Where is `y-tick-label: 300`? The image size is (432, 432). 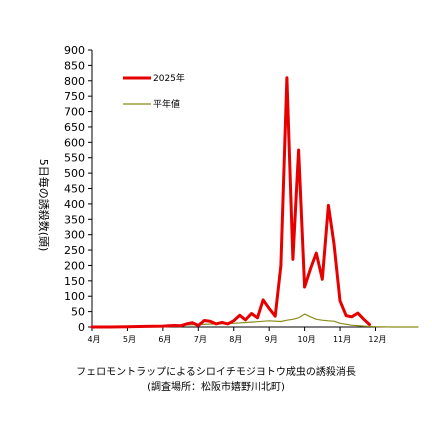
y-tick-label: 300 is located at coordinates (74, 235).